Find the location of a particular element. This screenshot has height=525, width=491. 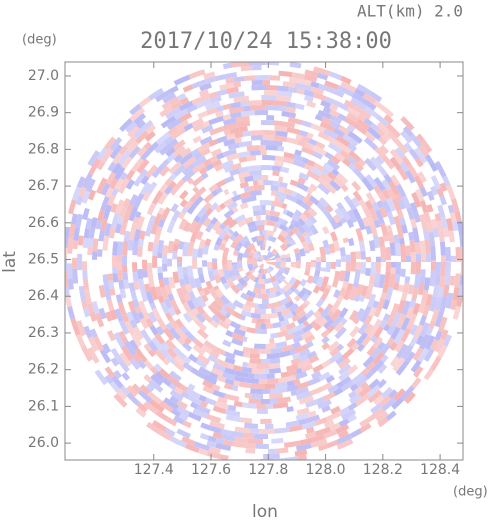

x-tick-label: 128.2 is located at coordinates (383, 470).